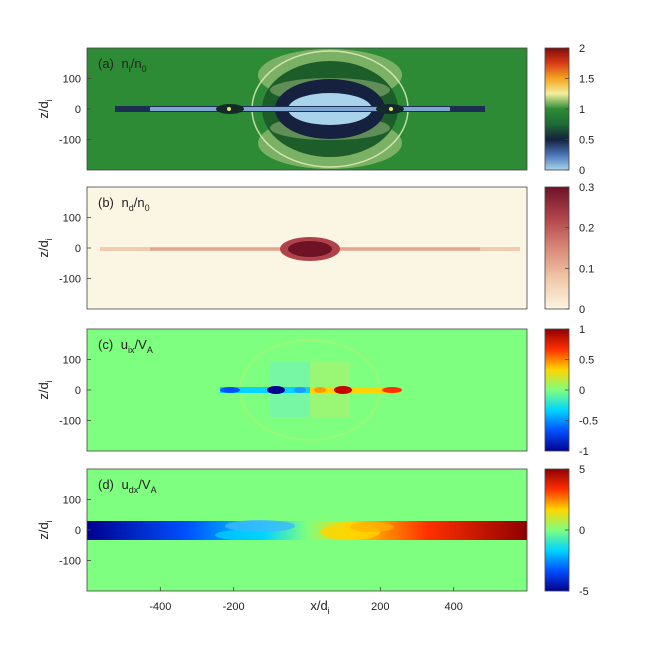 This screenshot has width=664, height=664. What do you see at coordinates (582, 470) in the screenshot?
I see `colorbar-tick-label: 5` at bounding box center [582, 470].